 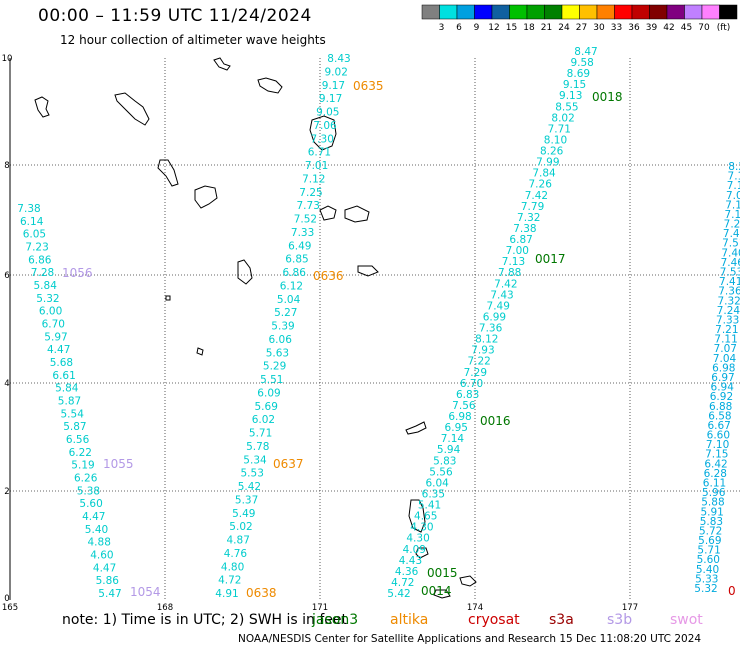 What do you see at coordinates (478, 362) in the screenshot?
I see `wave-height-label: 7.22` at bounding box center [478, 362].